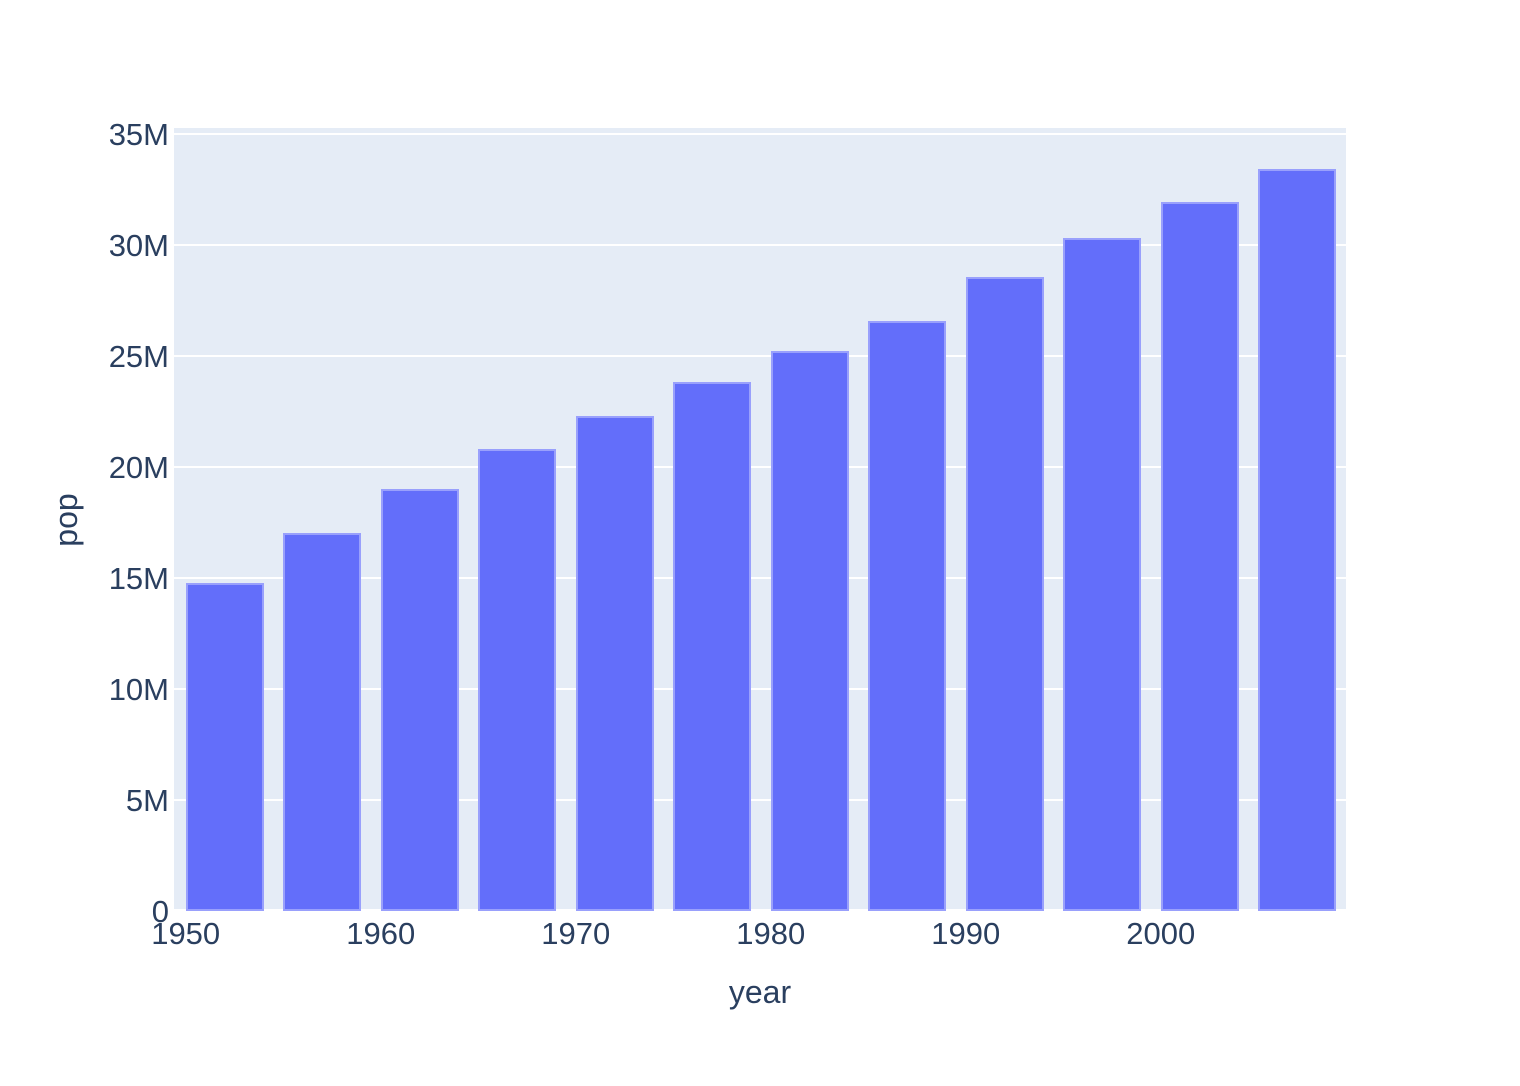 The image size is (1520, 1086). I want to click on y-tick-label-20M: 20M, so click(138, 467).